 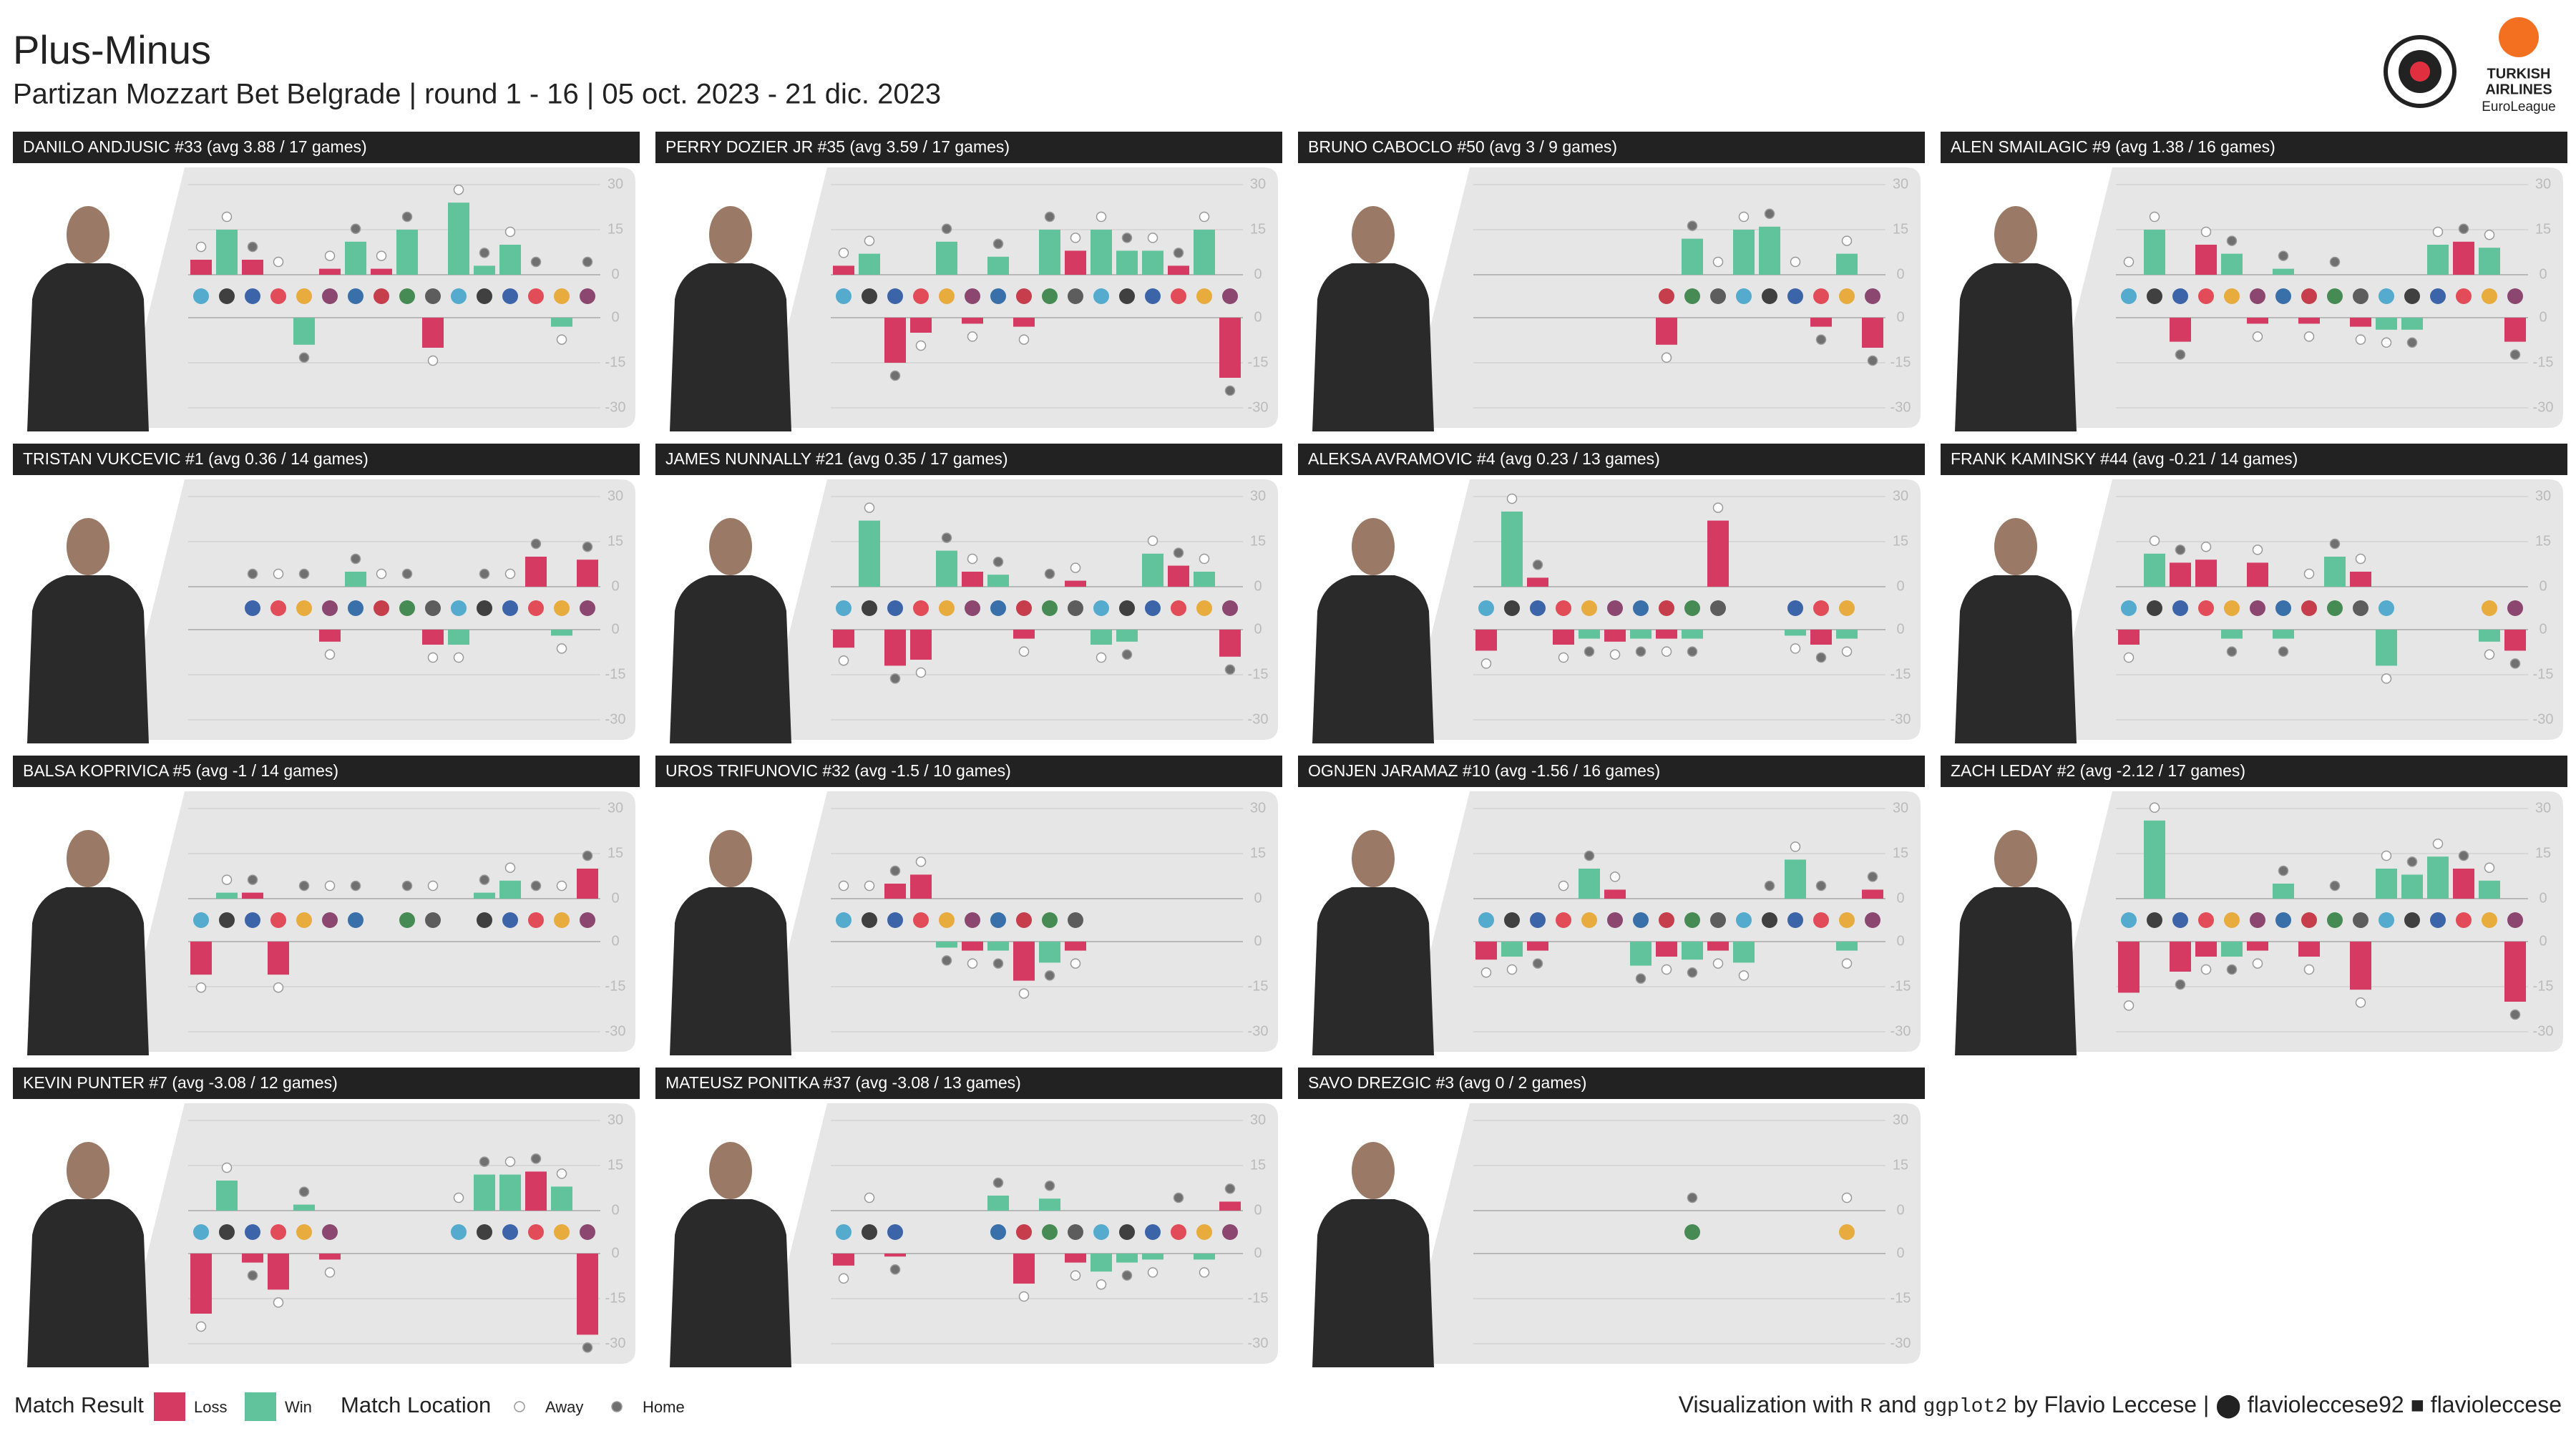 I want to click on y-tick-label: 15, so click(x=615, y=229).